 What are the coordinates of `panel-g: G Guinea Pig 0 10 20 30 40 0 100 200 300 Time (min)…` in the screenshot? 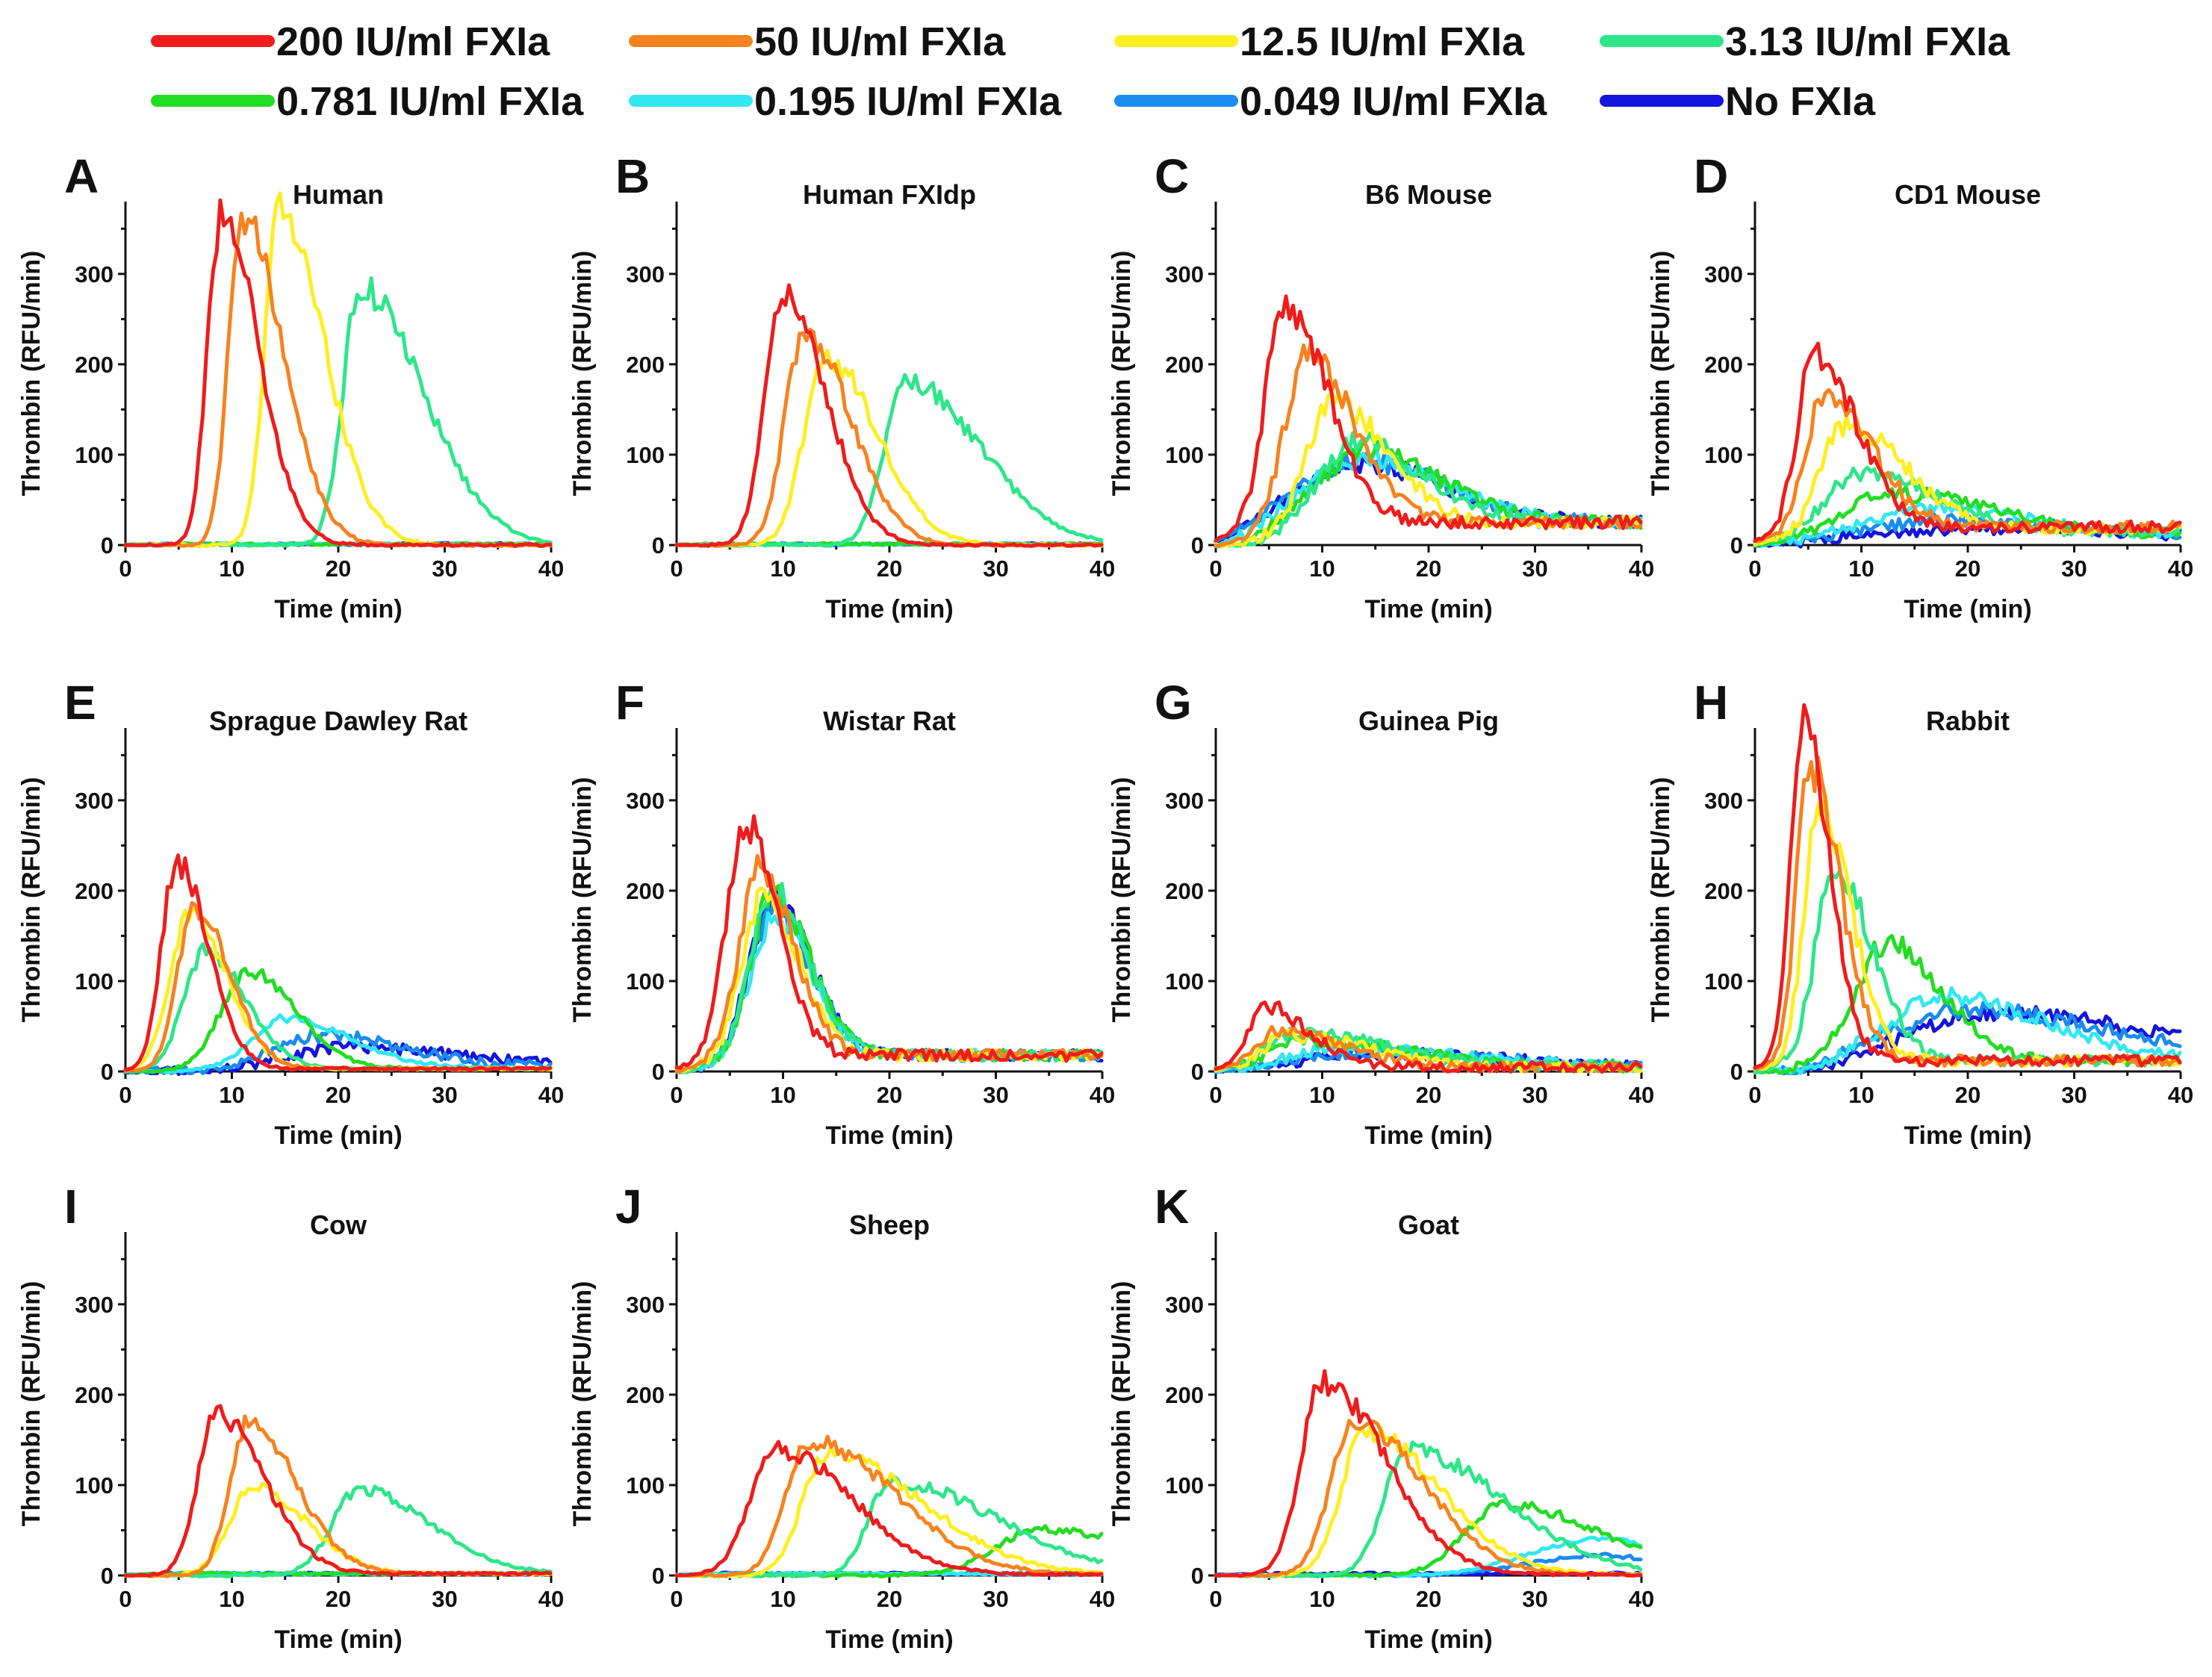 It's located at (1380, 913).